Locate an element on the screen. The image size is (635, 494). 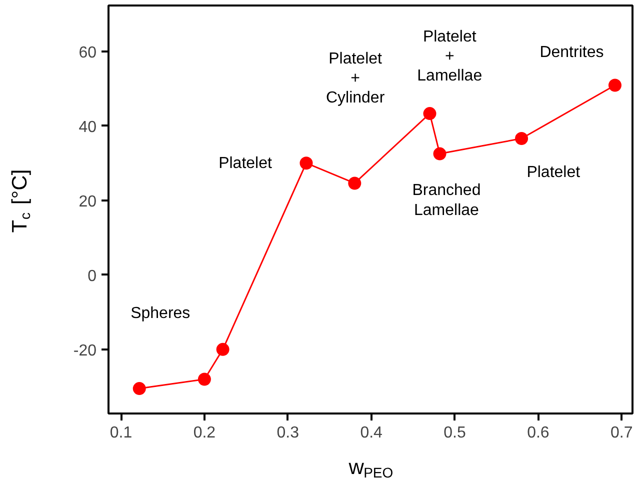
annotation: Platelet + Lamellae is located at coordinates (449, 56).